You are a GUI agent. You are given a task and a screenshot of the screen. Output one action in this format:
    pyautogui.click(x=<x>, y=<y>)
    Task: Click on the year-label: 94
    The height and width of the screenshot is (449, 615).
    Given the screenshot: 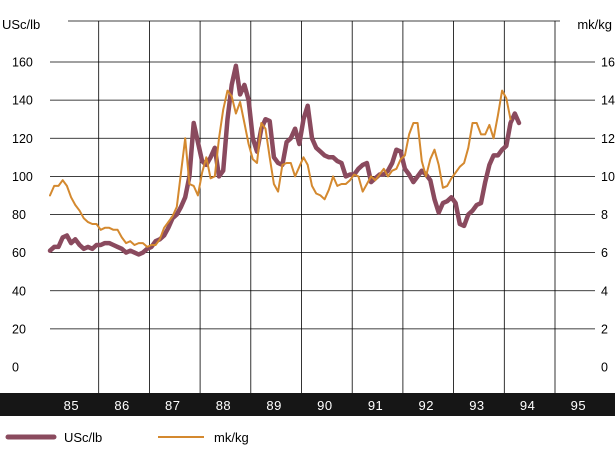 What is the action you would take?
    pyautogui.click(x=527, y=405)
    